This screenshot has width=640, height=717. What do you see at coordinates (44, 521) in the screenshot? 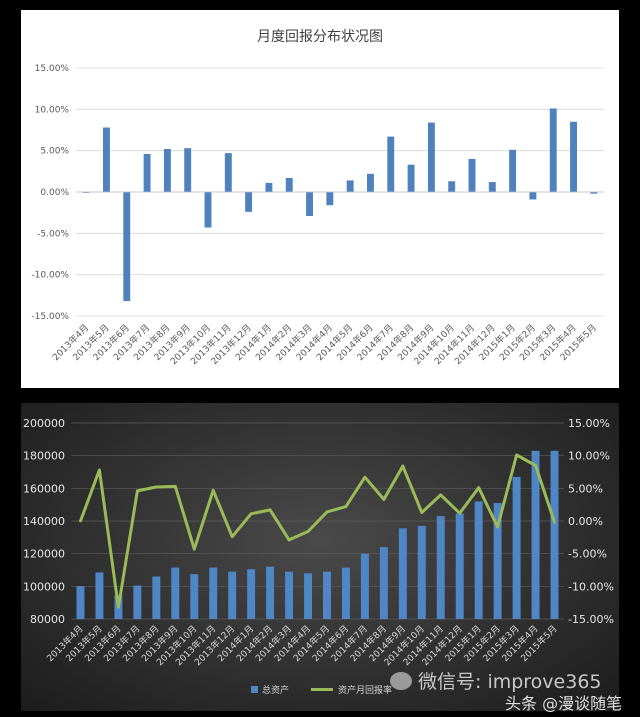
I see `left-y-tick-label: 140000` at bounding box center [44, 521].